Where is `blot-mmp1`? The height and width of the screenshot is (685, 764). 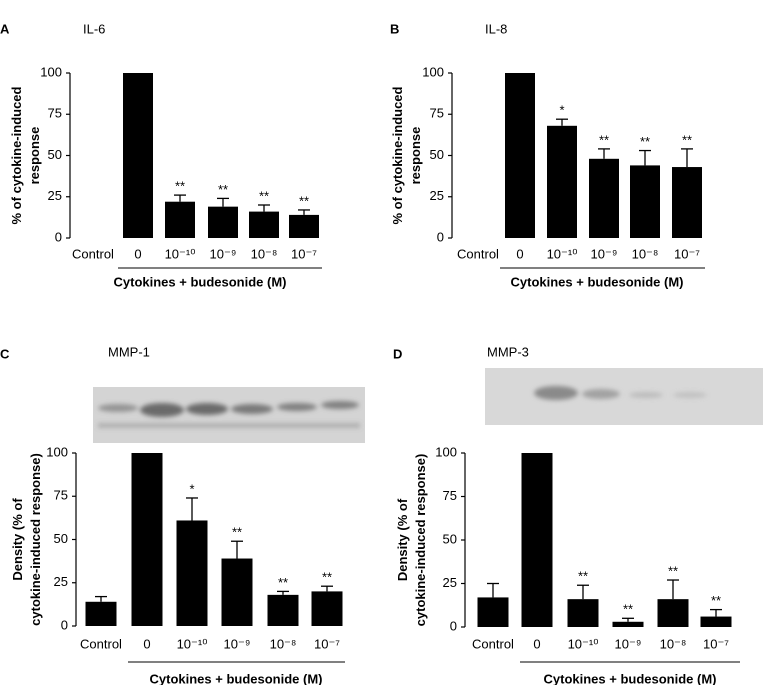 blot-mmp1 is located at coordinates (229, 415).